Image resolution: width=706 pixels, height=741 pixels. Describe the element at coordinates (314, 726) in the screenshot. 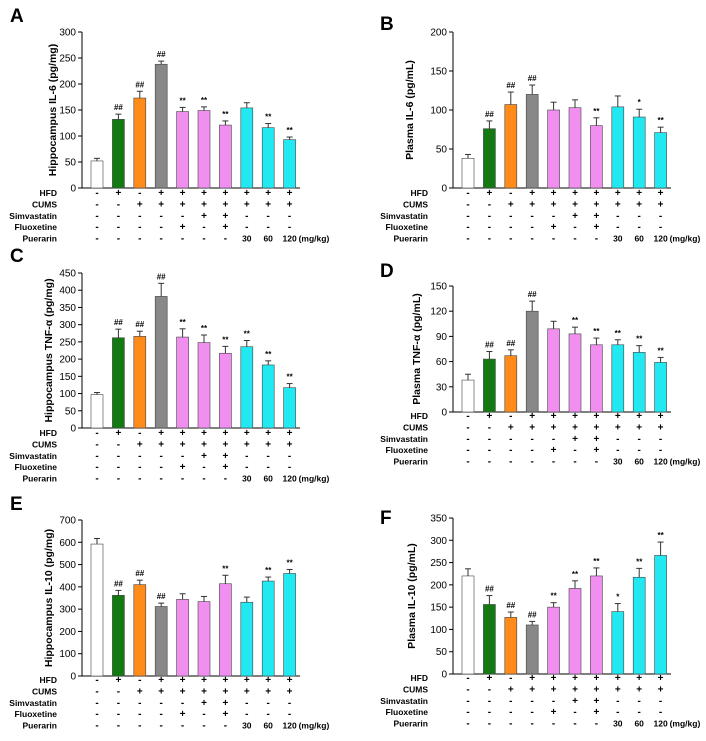

I see `dose-unit: (mg/kg)` at that location.